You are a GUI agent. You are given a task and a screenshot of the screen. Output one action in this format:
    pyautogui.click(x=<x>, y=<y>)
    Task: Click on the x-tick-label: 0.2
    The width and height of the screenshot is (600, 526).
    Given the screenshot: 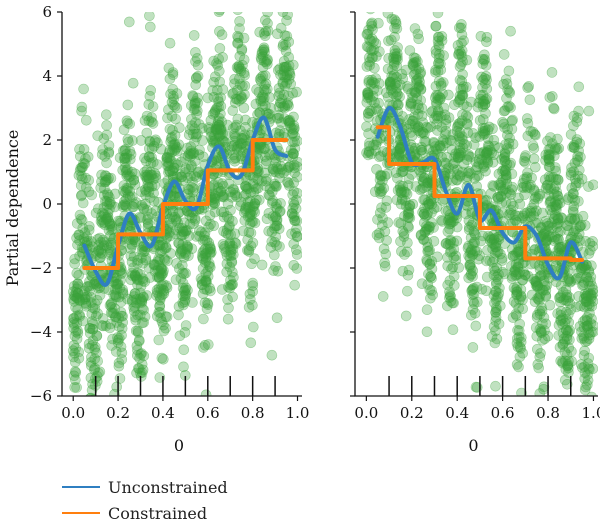 What is the action you would take?
    pyautogui.click(x=118, y=413)
    